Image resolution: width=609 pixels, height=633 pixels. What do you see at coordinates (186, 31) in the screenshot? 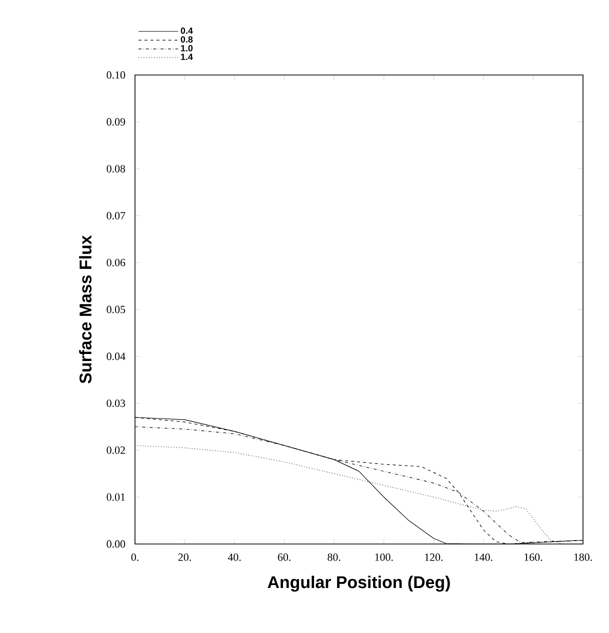
I see `legend-label: 0.4` at bounding box center [186, 31].